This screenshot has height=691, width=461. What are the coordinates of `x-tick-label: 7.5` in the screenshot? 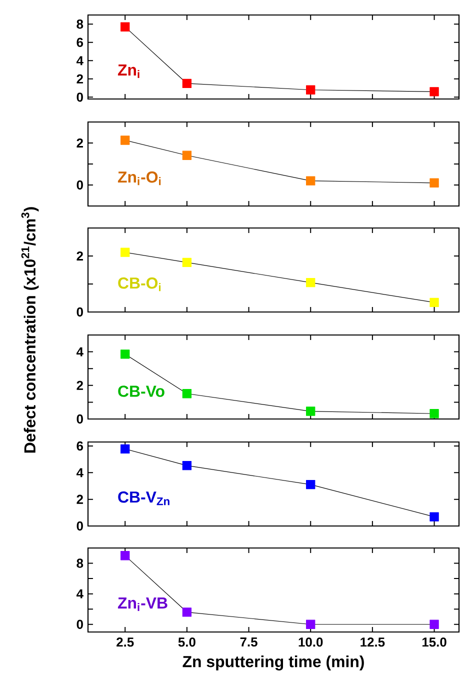 It's located at (249, 642).